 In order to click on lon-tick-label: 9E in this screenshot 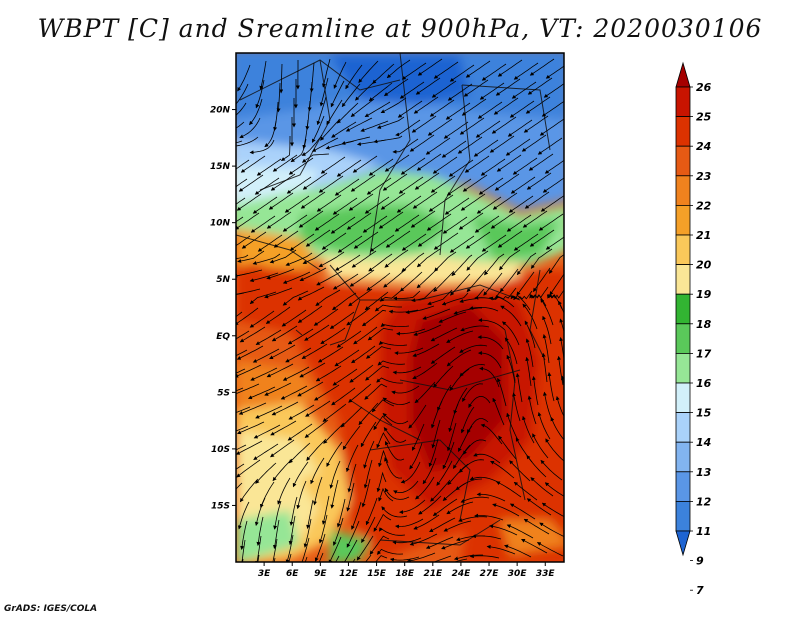, I will do `click(320, 574)`.